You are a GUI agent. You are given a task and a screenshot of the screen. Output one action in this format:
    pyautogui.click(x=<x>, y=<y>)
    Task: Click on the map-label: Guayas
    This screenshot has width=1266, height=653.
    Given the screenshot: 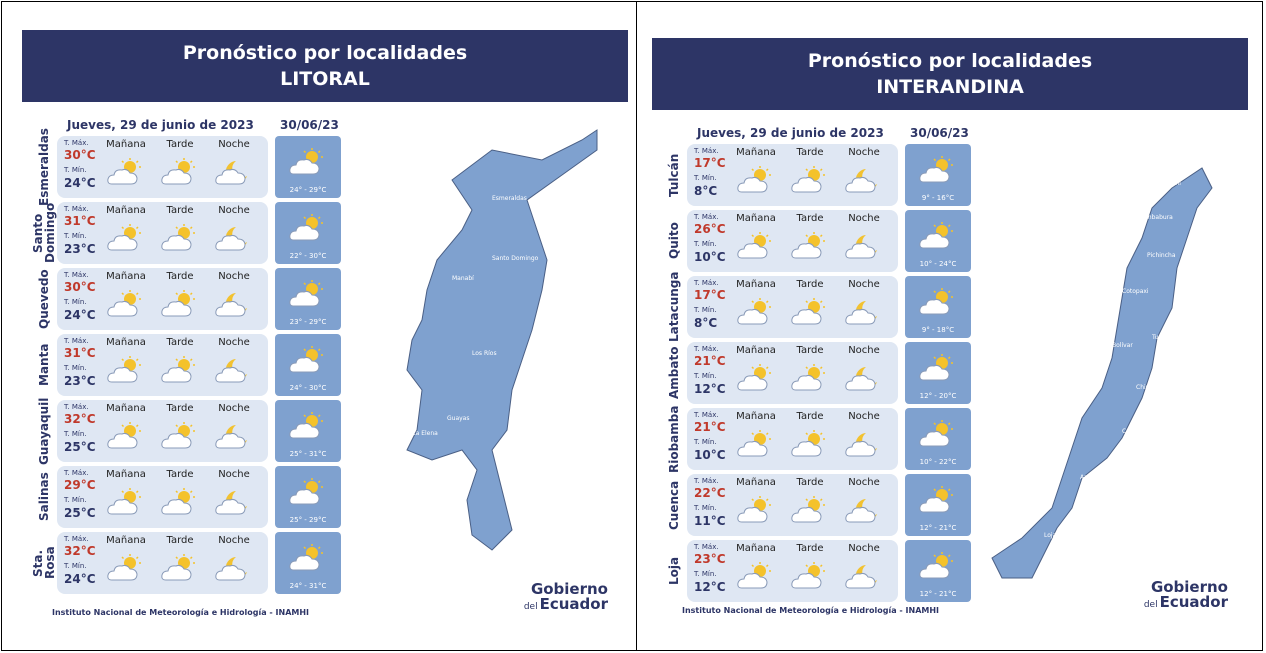 What is the action you would take?
    pyautogui.click(x=458, y=418)
    